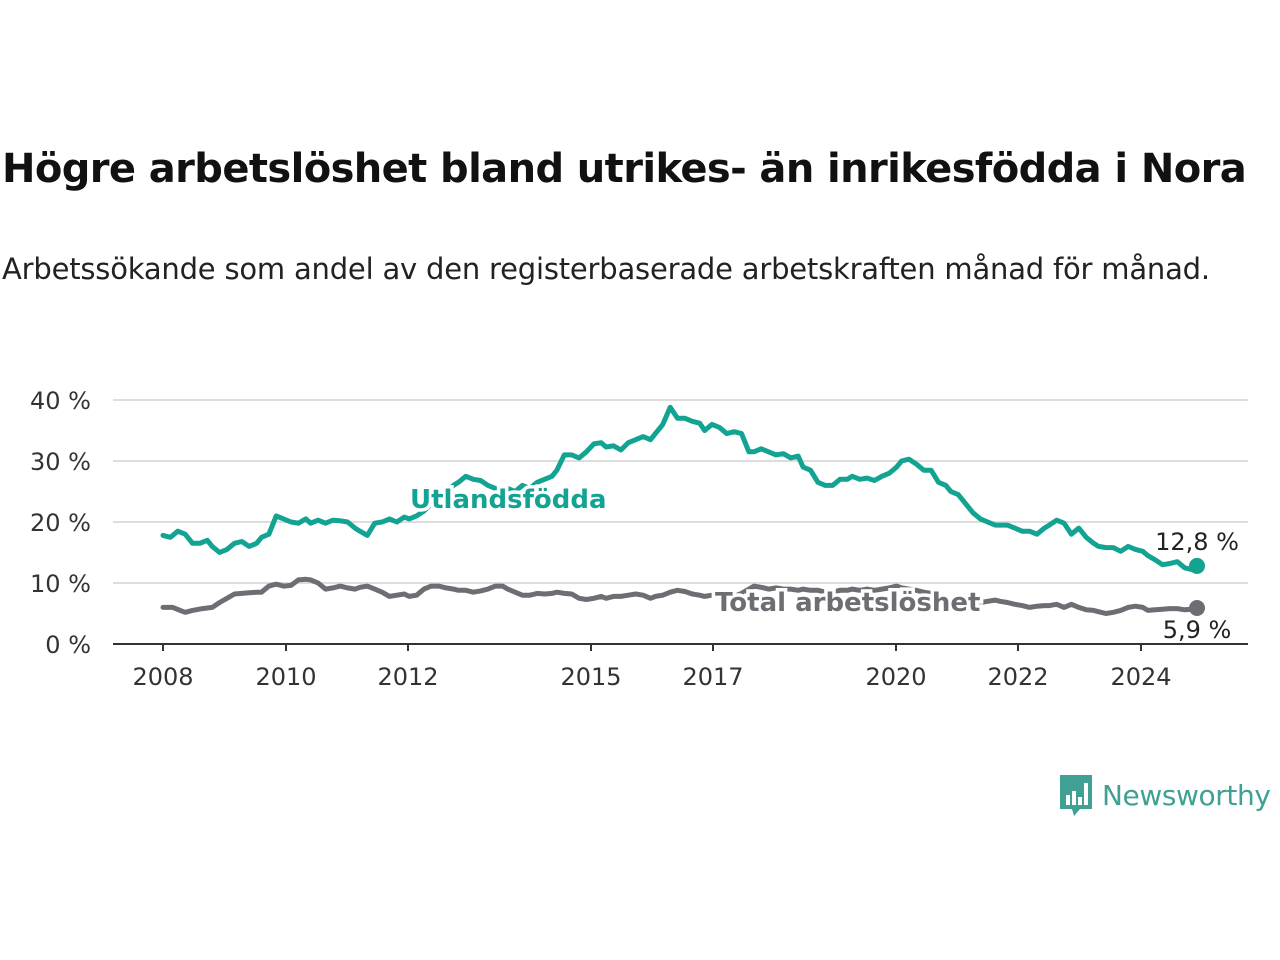  What do you see at coordinates (590, 677) in the screenshot?
I see `x-tick-label: 2015` at bounding box center [590, 677].